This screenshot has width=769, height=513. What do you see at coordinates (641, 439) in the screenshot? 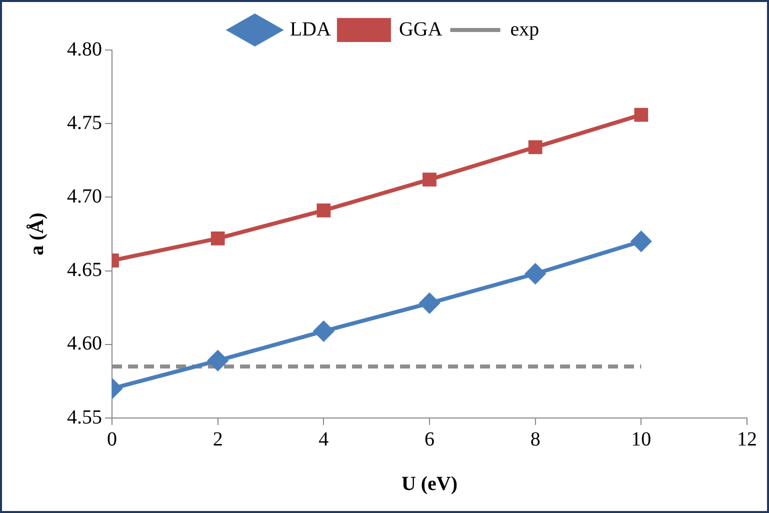
I see `x-tick-label: 10` at bounding box center [641, 439].